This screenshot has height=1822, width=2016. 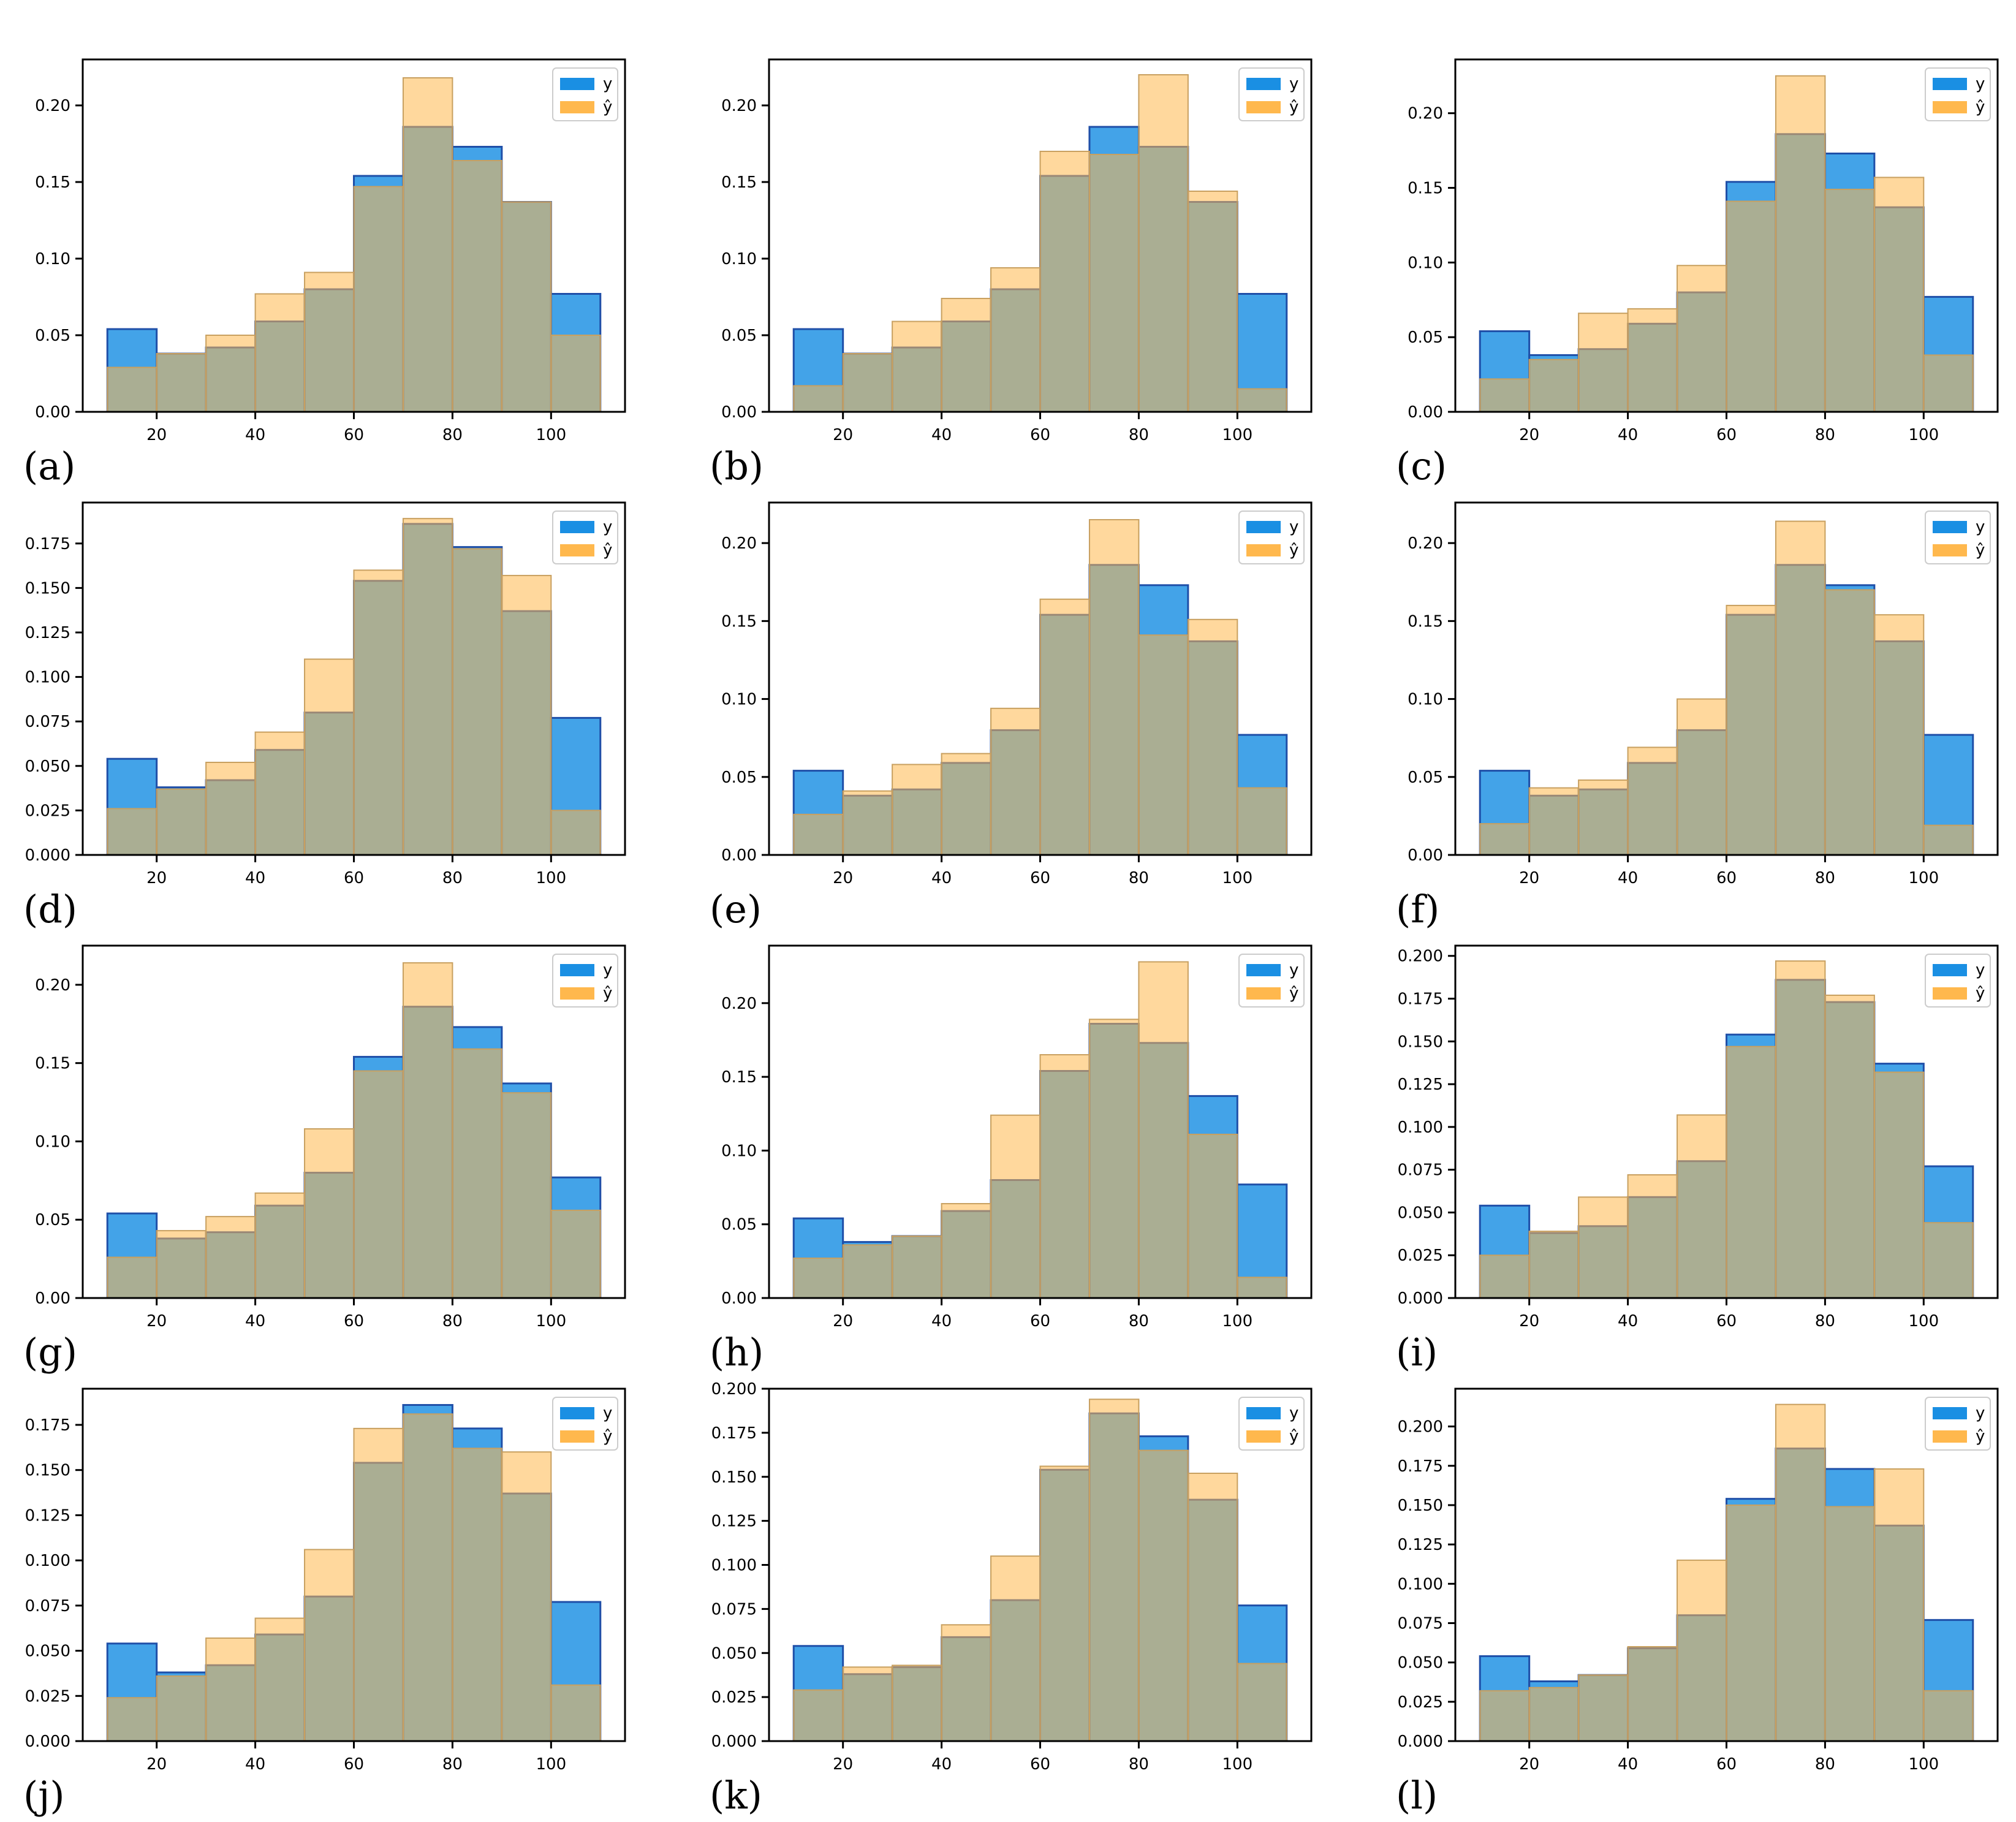 What do you see at coordinates (1417, 909) in the screenshot?
I see `panel-label: (f)` at bounding box center [1417, 909].